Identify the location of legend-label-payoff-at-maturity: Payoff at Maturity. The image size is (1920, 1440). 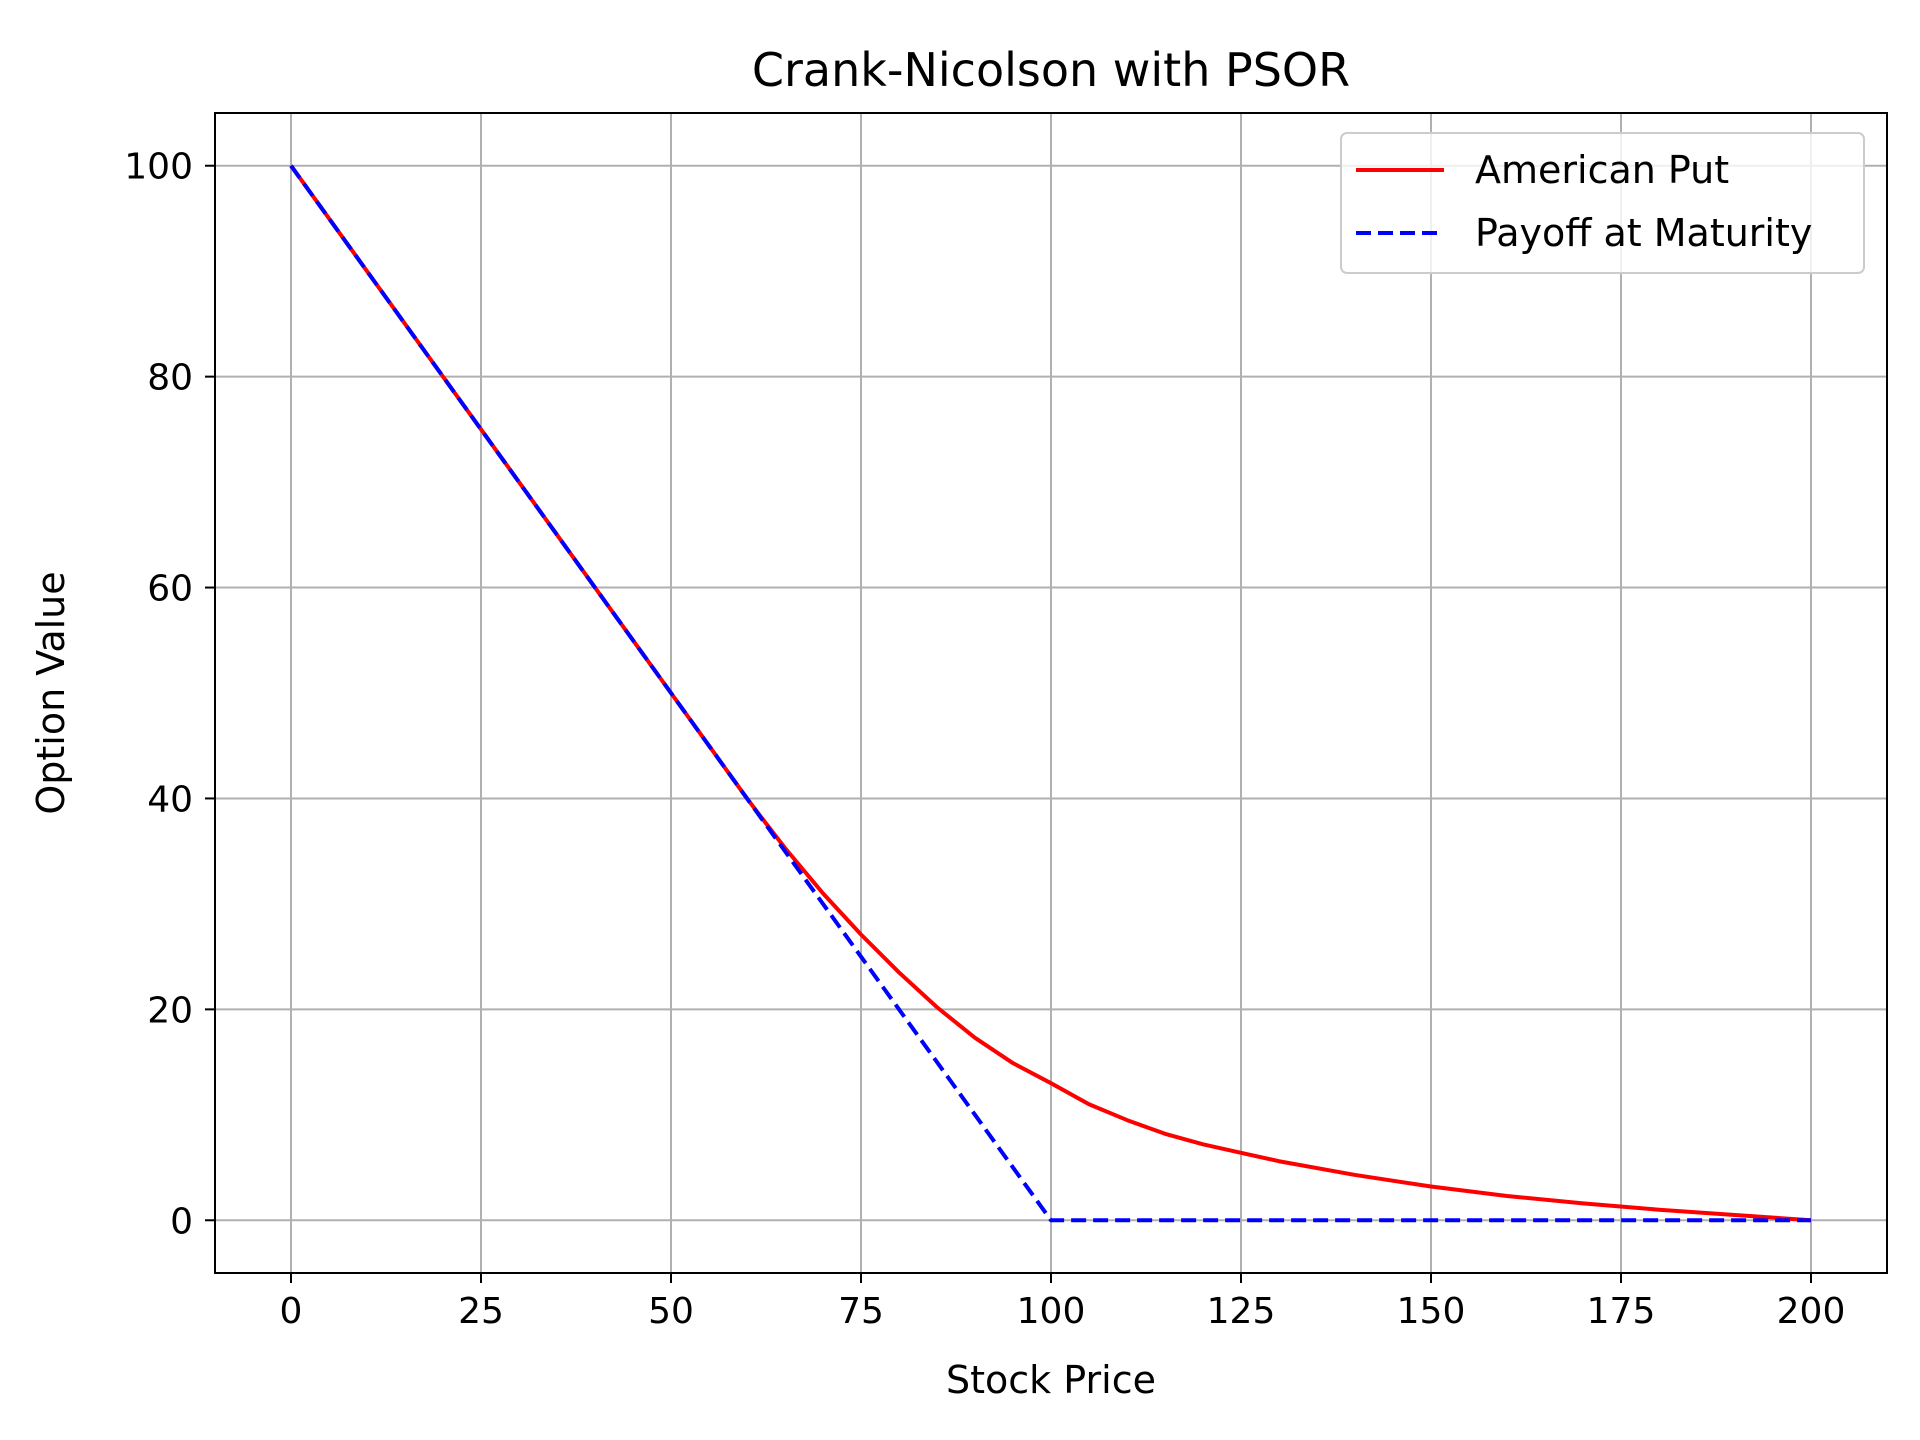
(1643, 233).